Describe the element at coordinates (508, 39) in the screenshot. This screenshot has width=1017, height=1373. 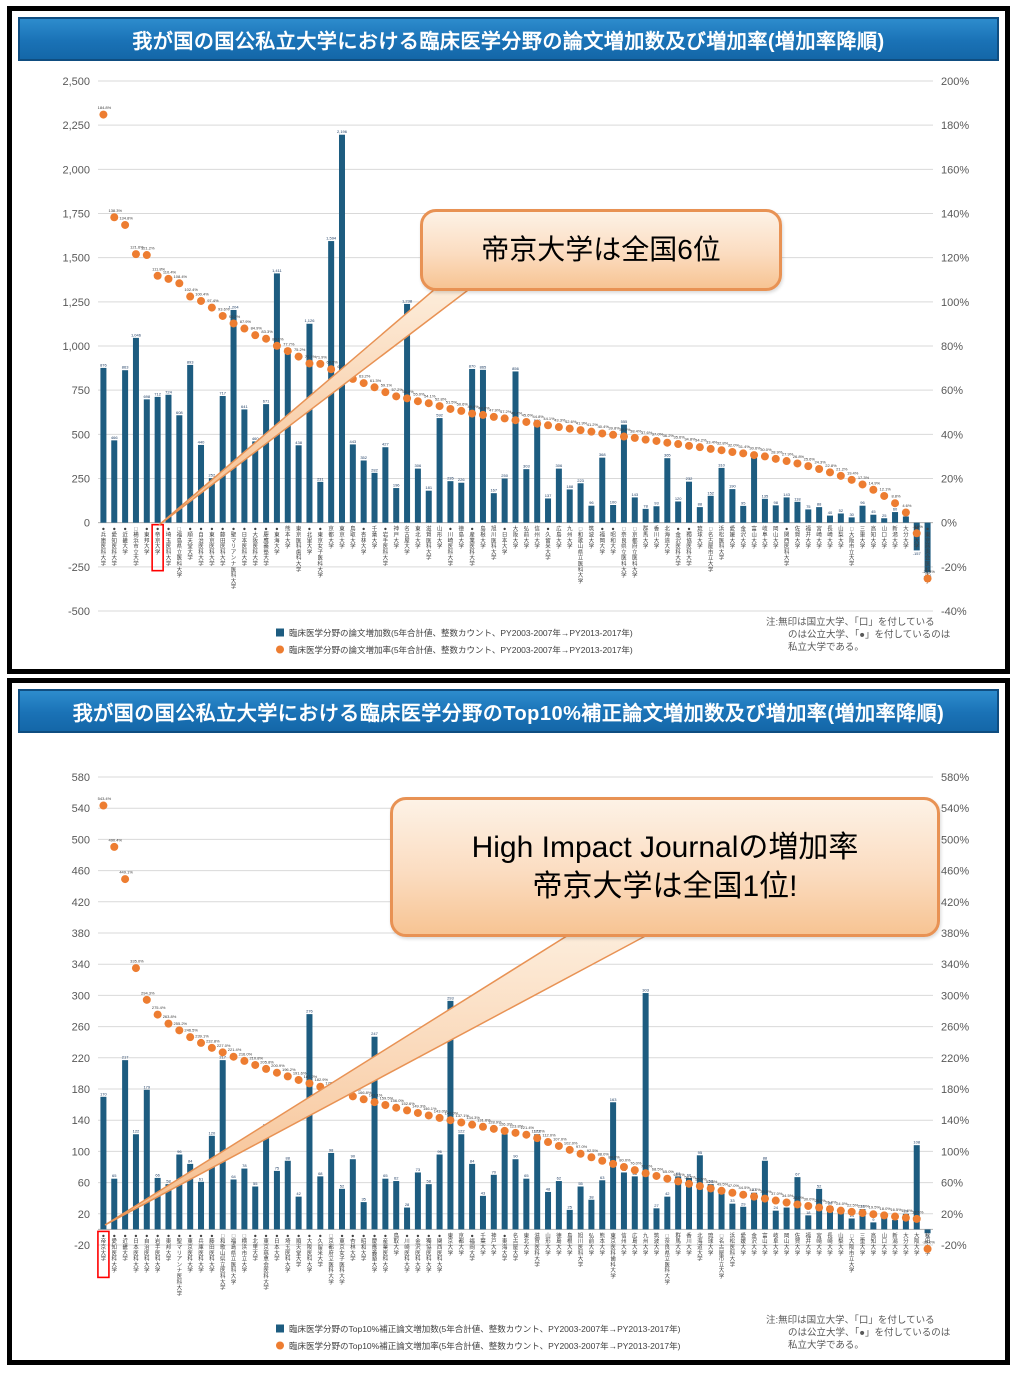
I see `chart-title-bar-top: 我が国の国公私立大学における臨床医学分野の論文増加数及び増加率(増加率降順)` at that location.